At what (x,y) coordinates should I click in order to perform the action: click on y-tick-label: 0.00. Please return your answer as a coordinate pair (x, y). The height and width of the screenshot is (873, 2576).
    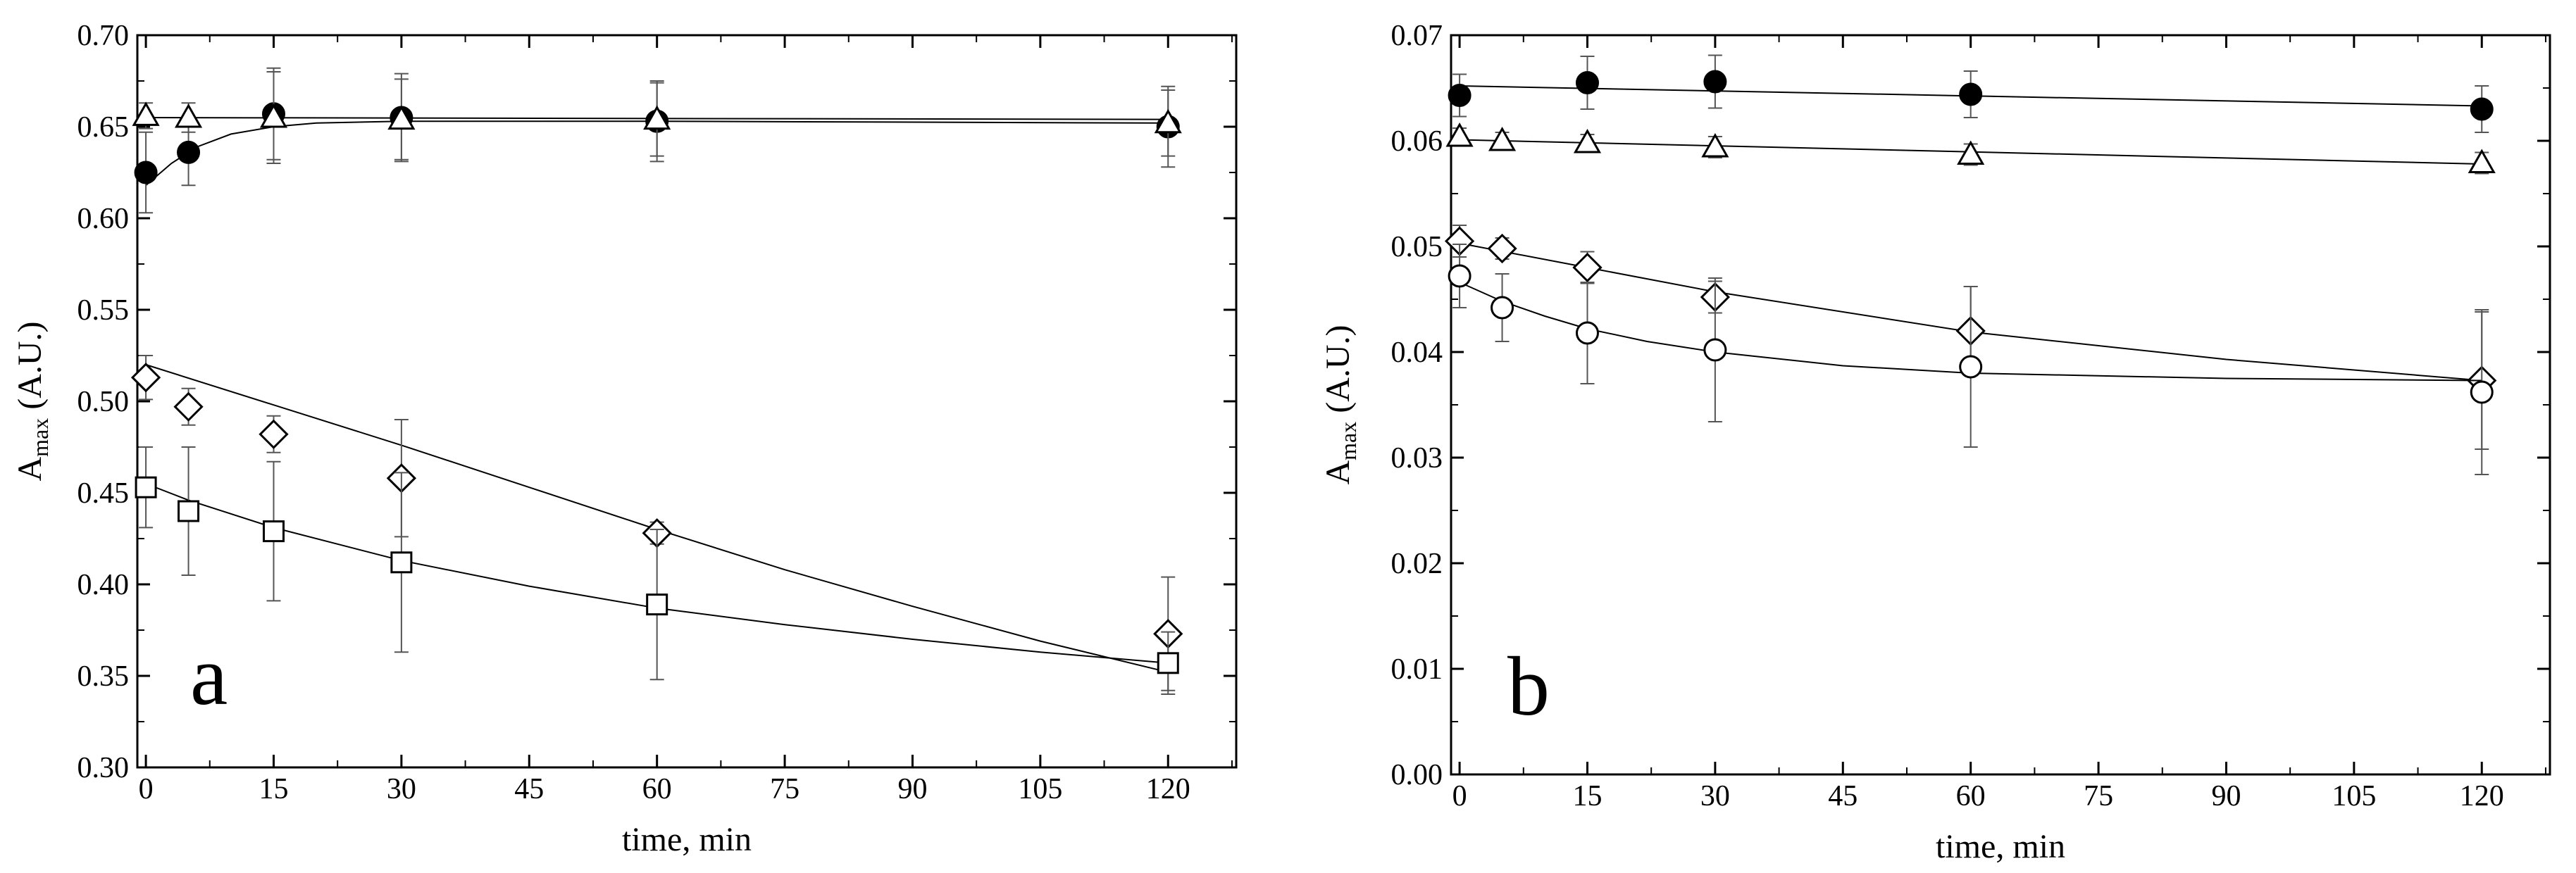
    Looking at the image, I should click on (1417, 775).